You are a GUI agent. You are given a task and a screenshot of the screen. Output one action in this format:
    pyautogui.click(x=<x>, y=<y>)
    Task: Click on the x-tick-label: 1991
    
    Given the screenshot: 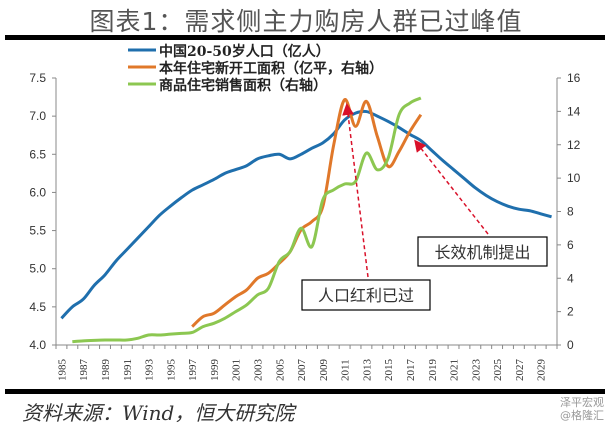 What is the action you would take?
    pyautogui.click(x=128, y=370)
    